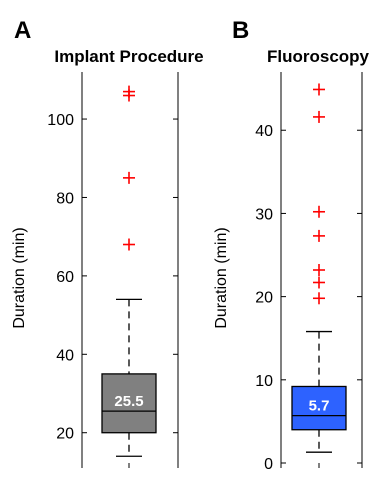 The height and width of the screenshot is (479, 376). I want to click on y-tick-label: 80, so click(65, 198).